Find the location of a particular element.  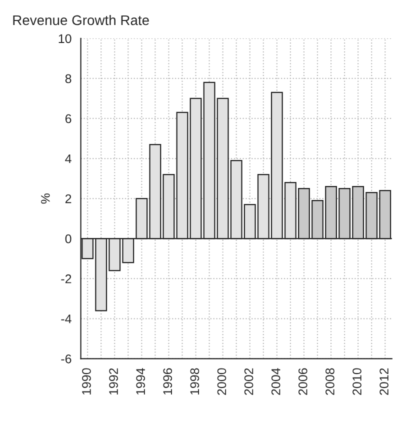

y-tick-label: 6 is located at coordinates (68, 119).